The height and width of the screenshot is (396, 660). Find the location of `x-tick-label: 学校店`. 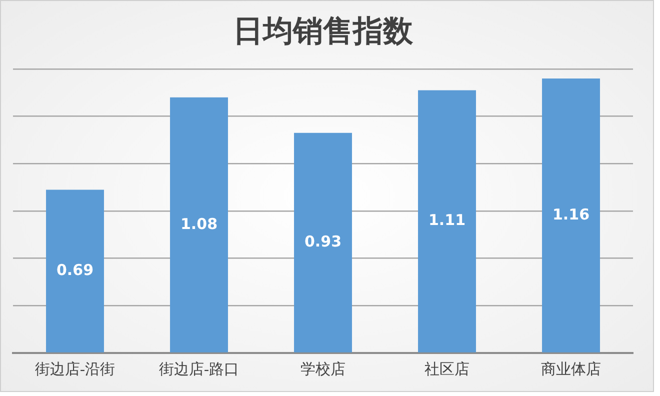

x-tick-label: 学校店 is located at coordinates (323, 369).